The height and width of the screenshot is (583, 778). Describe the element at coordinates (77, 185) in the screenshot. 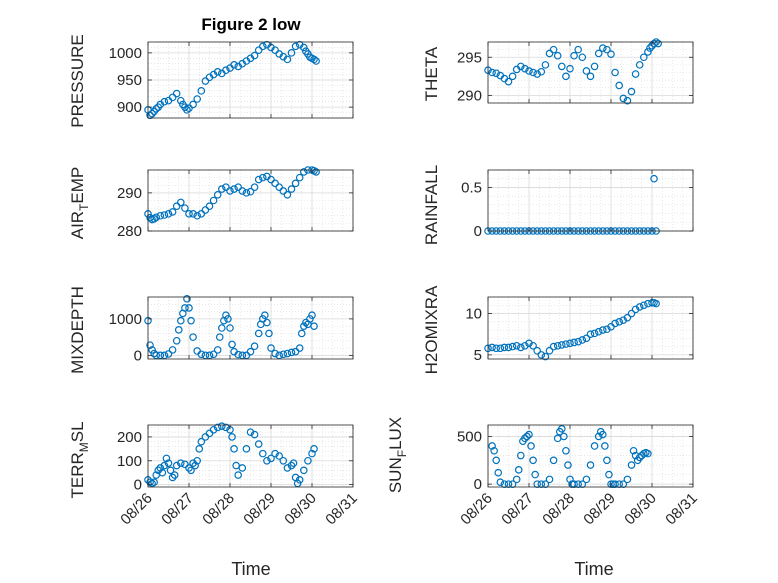

I see `ylabel-air-temp-rest: EMP` at that location.